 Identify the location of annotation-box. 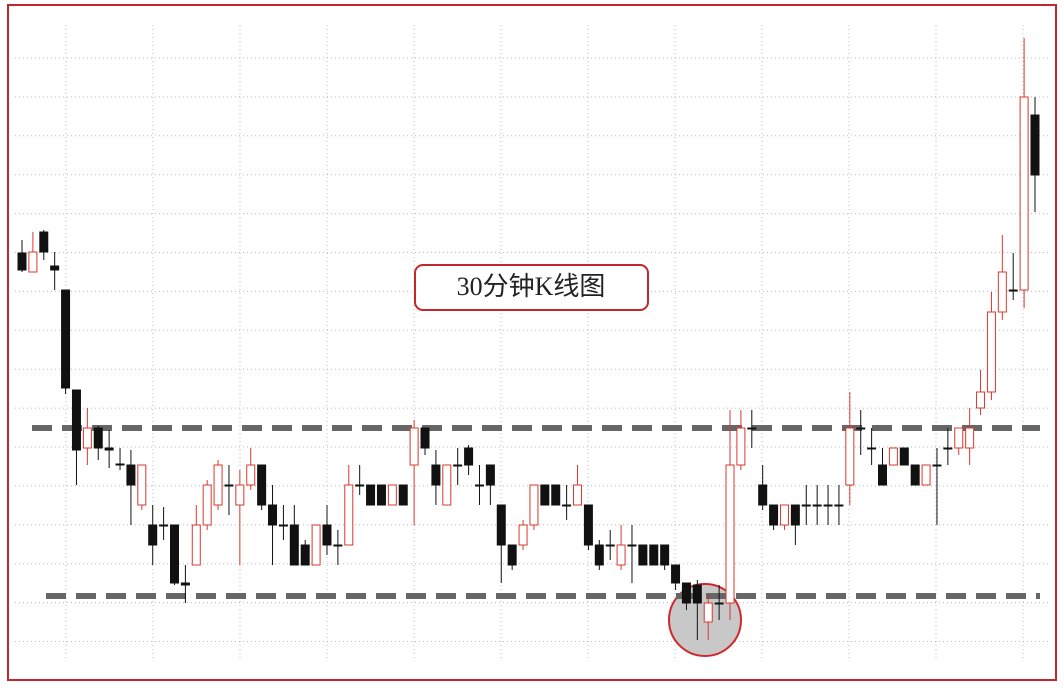
(531, 287).